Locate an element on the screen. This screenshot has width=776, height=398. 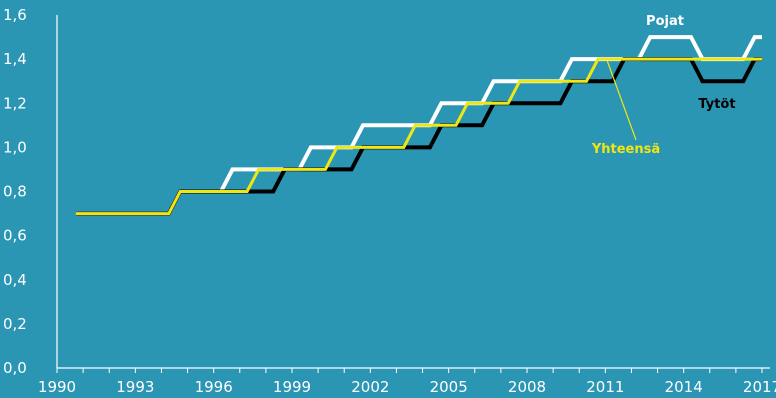
y-tick-label: 1,6 is located at coordinates (15, 15).